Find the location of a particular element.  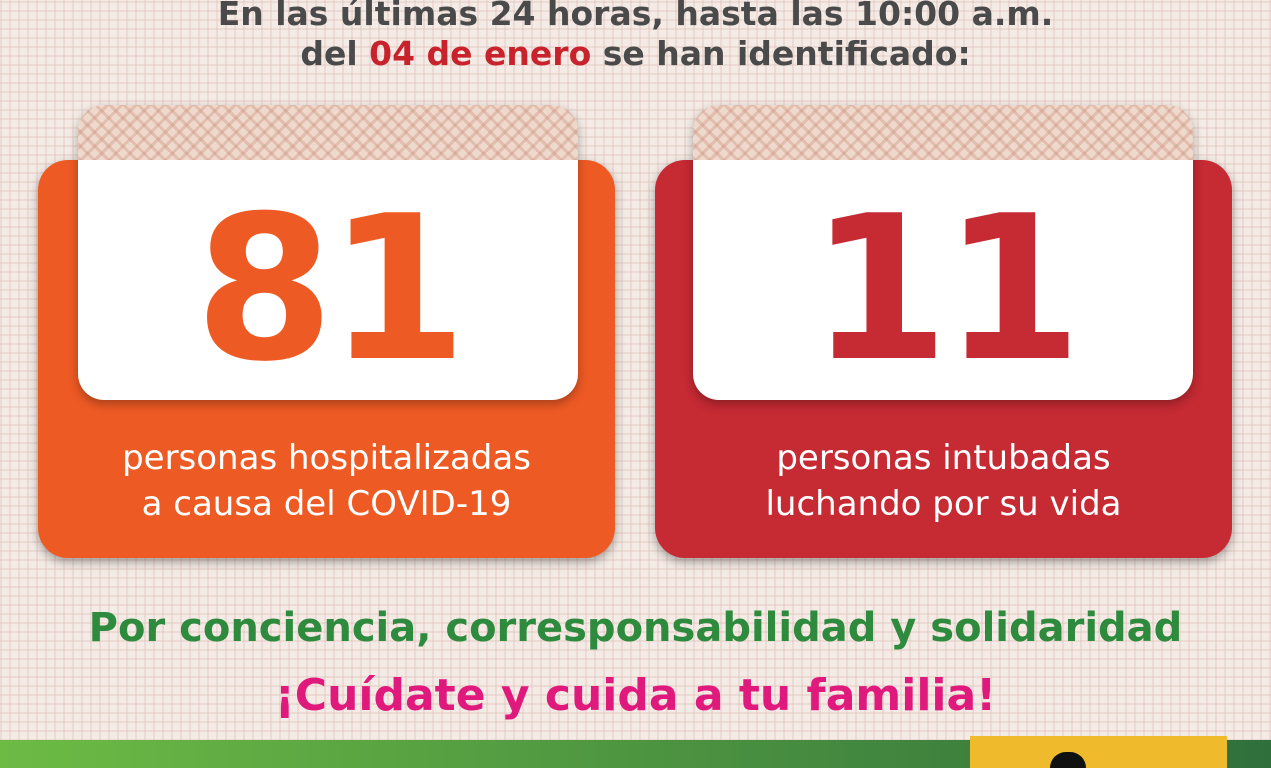

header-prefix: del is located at coordinates (335, 53).